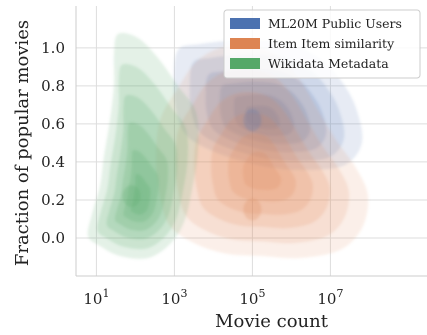  I want to click on y-tick-labels: 0.0 0.2 0.4 0.6 0.8 1.0, so click(53, 143).